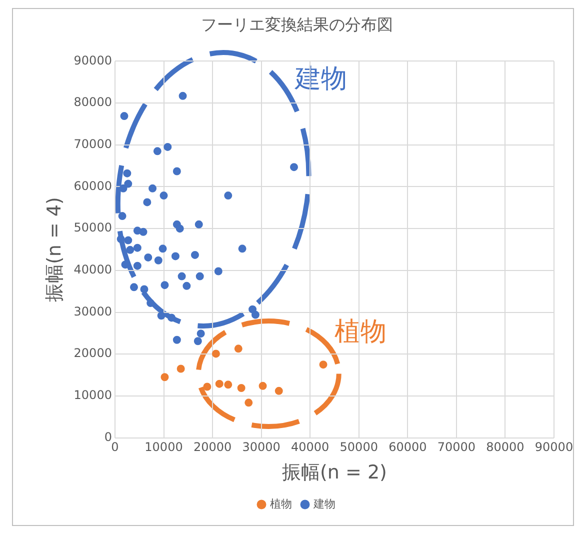 This screenshot has width=588, height=534. What do you see at coordinates (108, 437) in the screenshot?
I see `y-tick-label: 0` at bounding box center [108, 437].